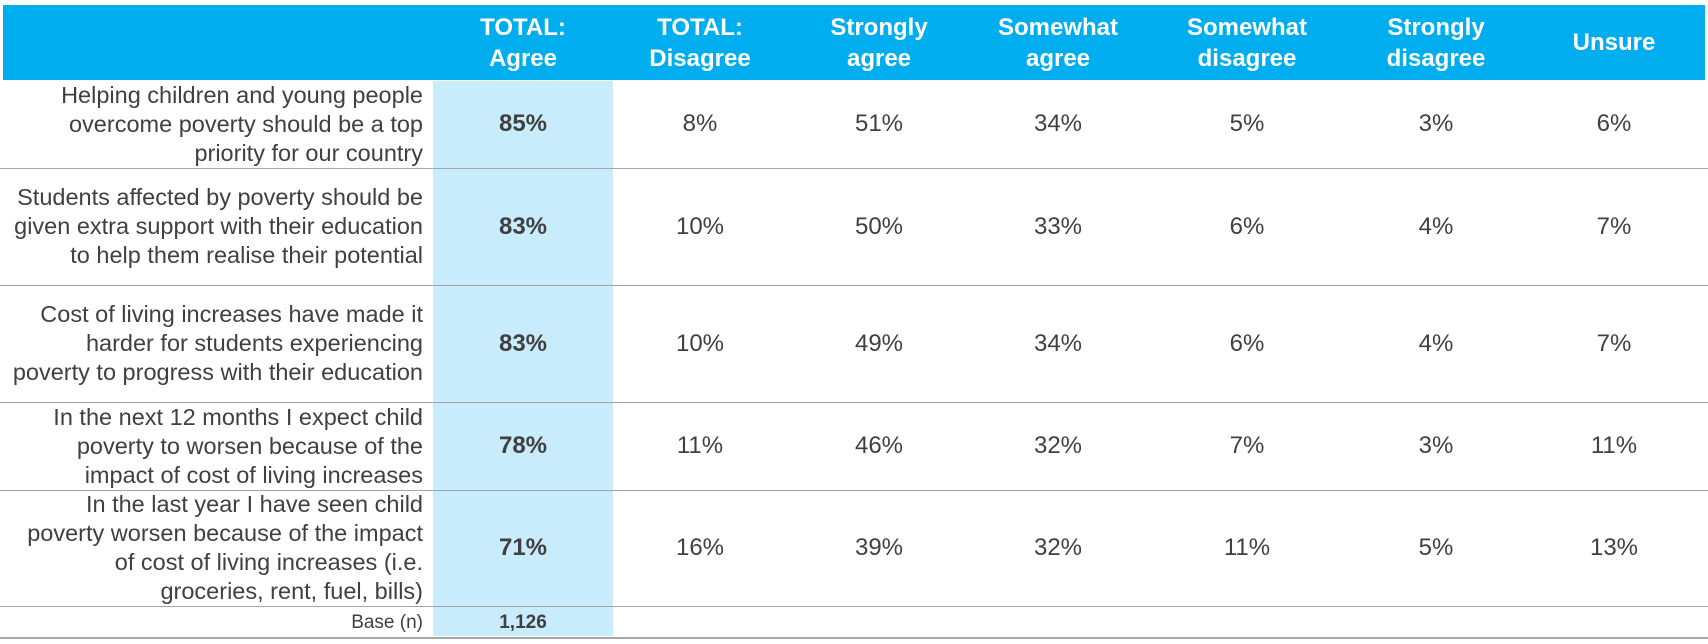 This screenshot has width=1708, height=644. Describe the element at coordinates (523, 123) in the screenshot. I see `table-cell: 85%` at that location.